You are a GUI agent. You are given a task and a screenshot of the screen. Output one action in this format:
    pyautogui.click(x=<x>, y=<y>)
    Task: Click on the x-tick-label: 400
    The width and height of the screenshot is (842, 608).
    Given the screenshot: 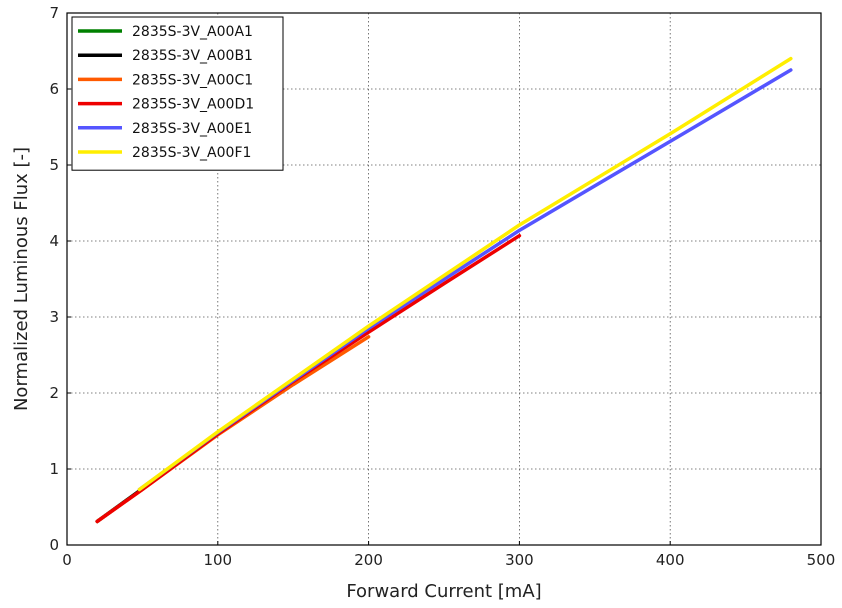 What is the action you would take?
    pyautogui.click(x=670, y=560)
    